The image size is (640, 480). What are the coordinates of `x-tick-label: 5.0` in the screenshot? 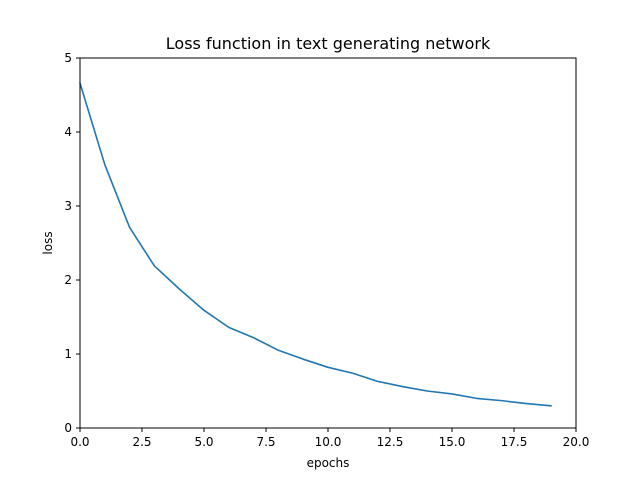 It's located at (203, 442).